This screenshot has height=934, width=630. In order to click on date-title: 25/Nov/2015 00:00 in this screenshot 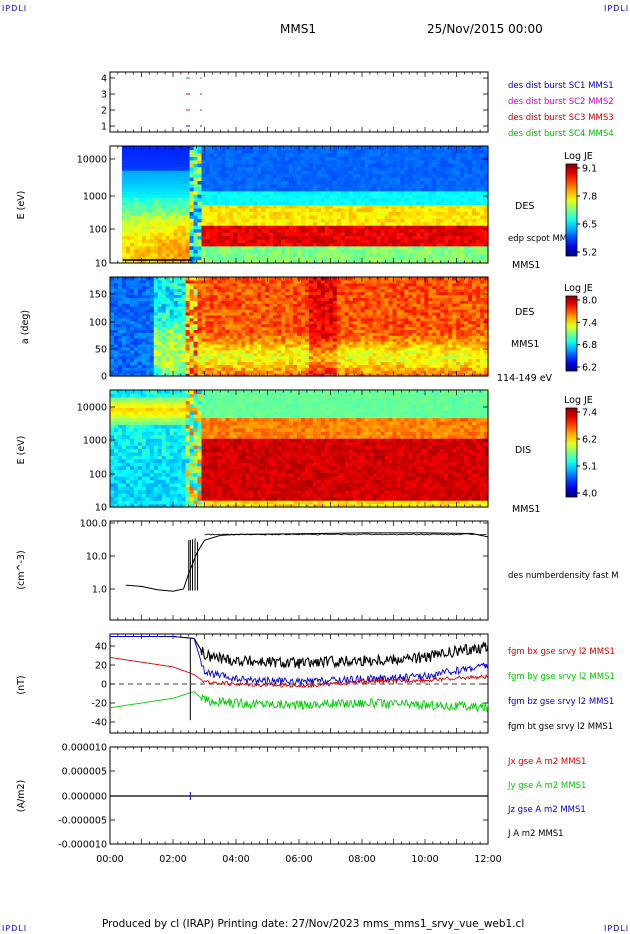, I will do `click(485, 29)`.